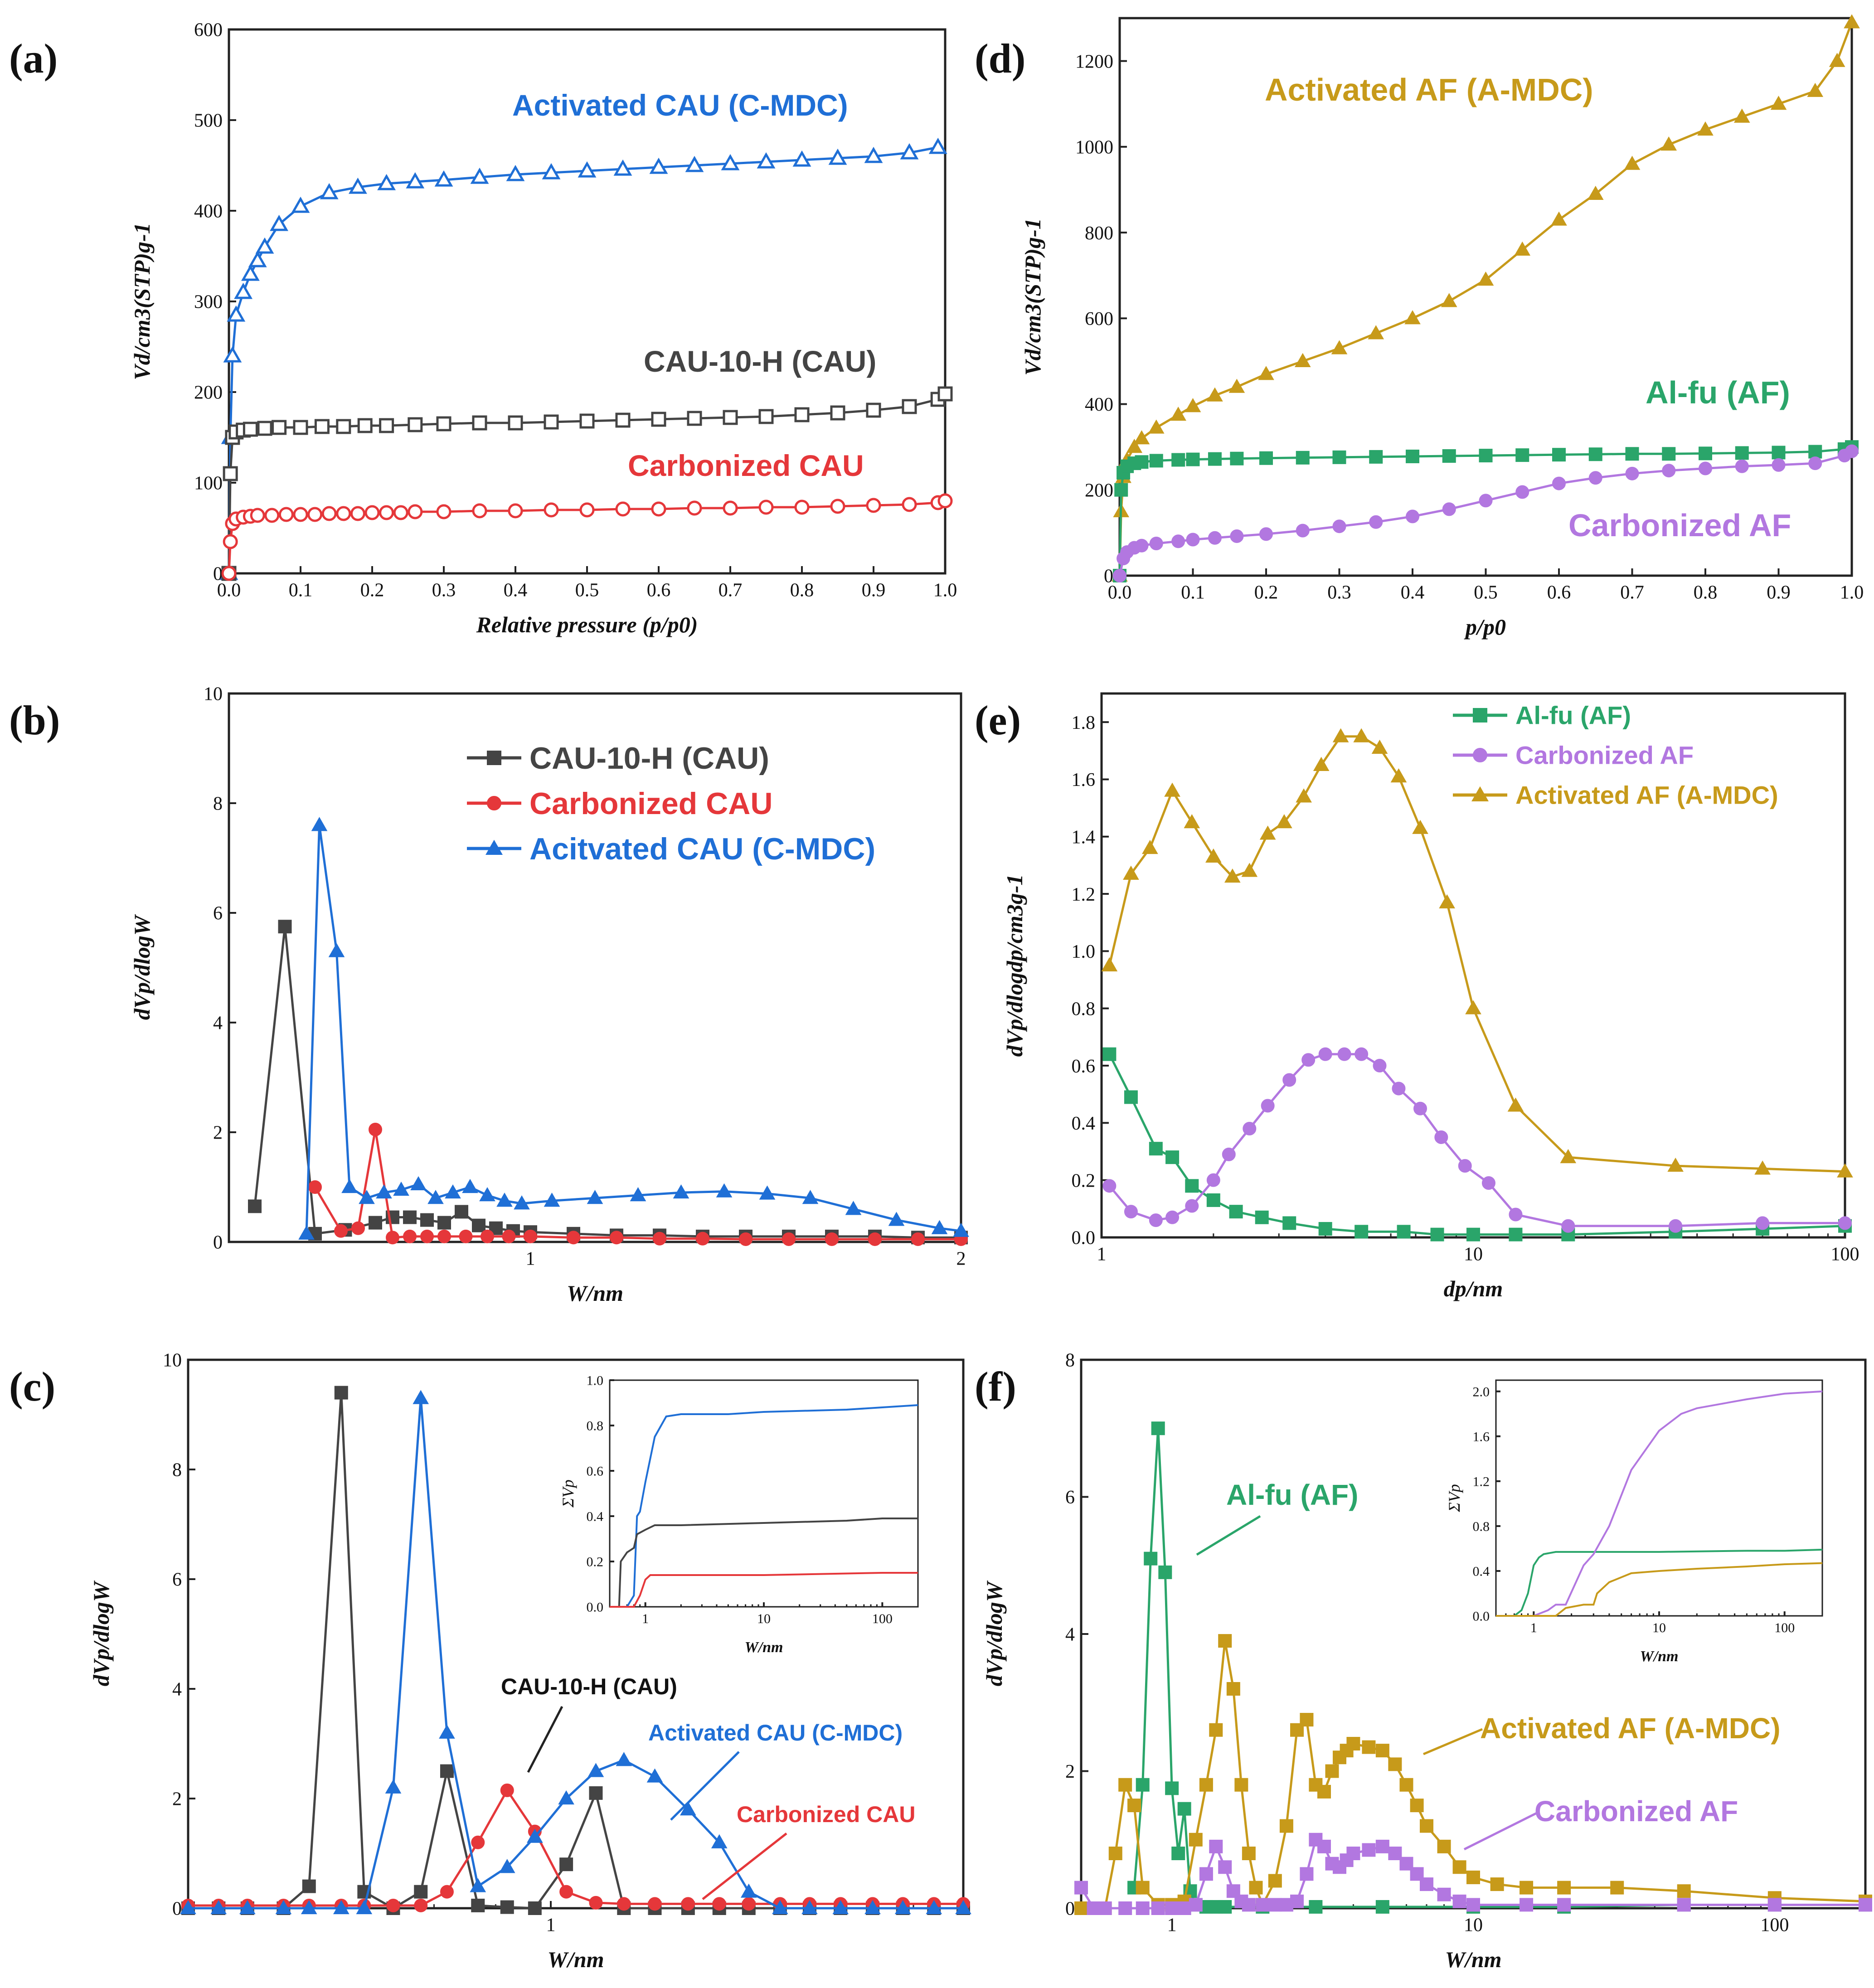  Describe the element at coordinates (229, 591) in the screenshot. I see `x-tick-label: 0.0` at that location.